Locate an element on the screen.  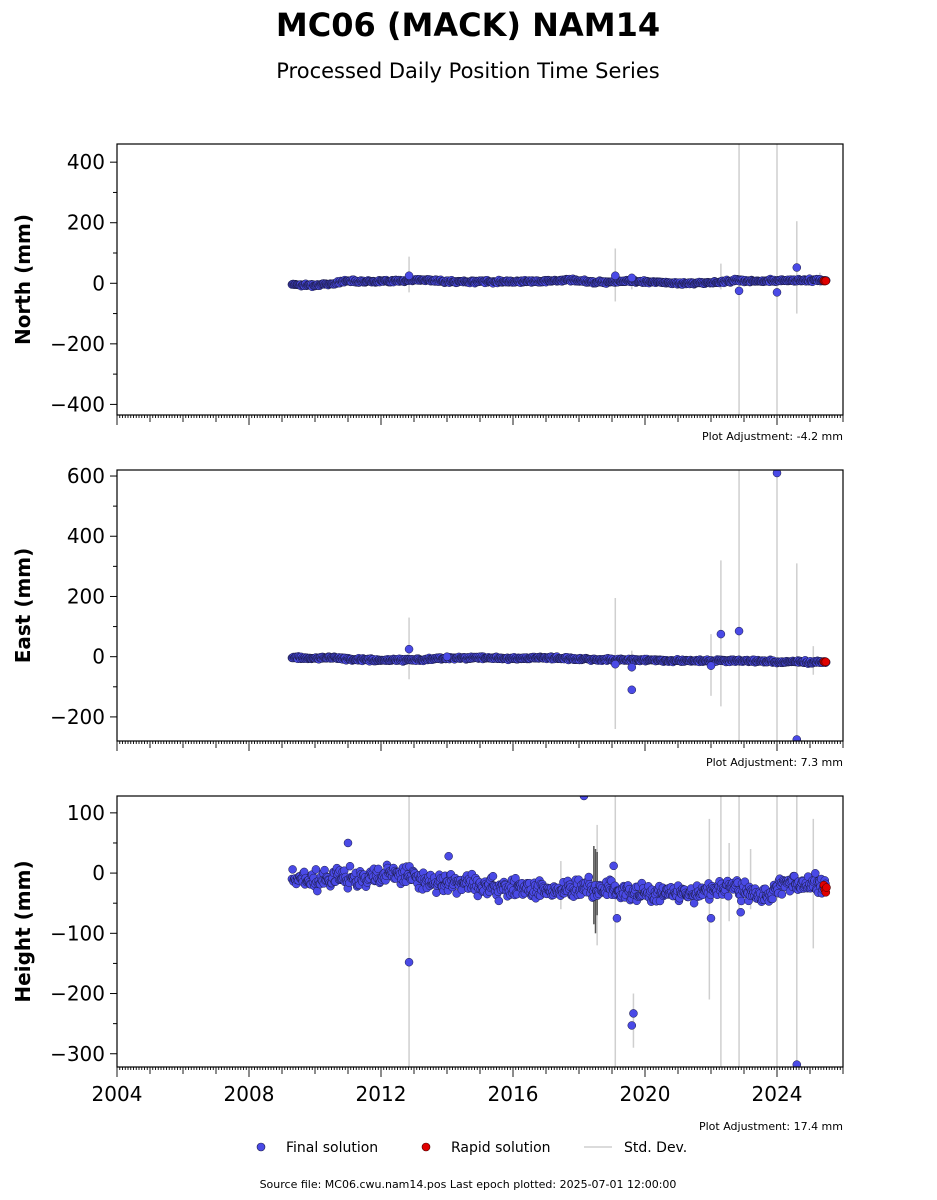
legend-std-label: Std. Dev. is located at coordinates (655, 1148).